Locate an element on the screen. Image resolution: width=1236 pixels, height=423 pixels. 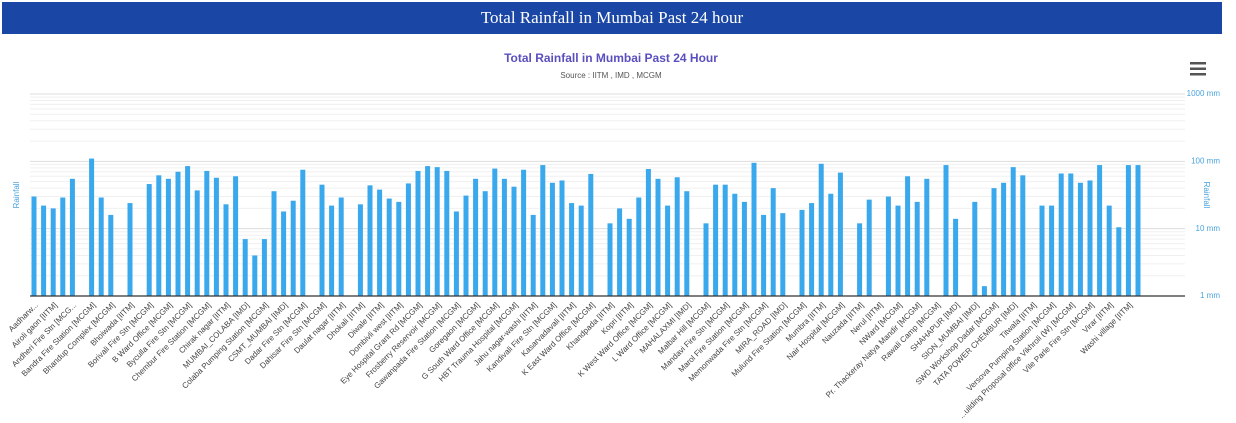
menu-icon is located at coordinates (1198, 69).